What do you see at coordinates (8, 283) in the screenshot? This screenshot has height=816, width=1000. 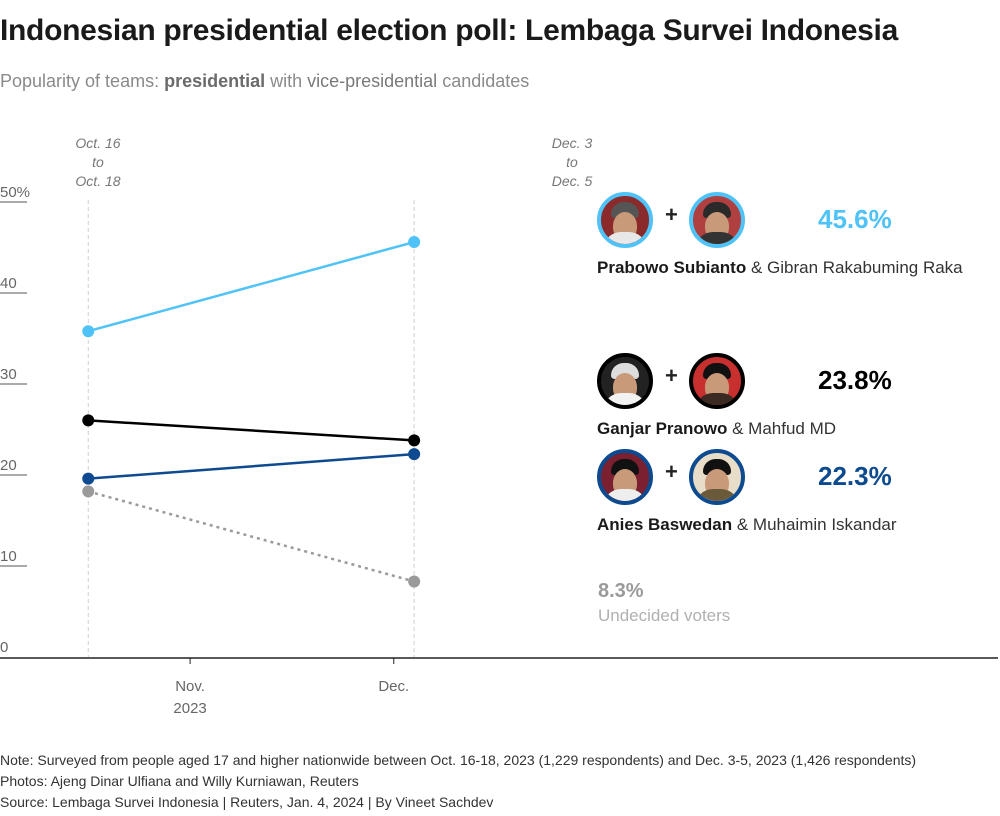 I see `y-tick-label: 40` at bounding box center [8, 283].